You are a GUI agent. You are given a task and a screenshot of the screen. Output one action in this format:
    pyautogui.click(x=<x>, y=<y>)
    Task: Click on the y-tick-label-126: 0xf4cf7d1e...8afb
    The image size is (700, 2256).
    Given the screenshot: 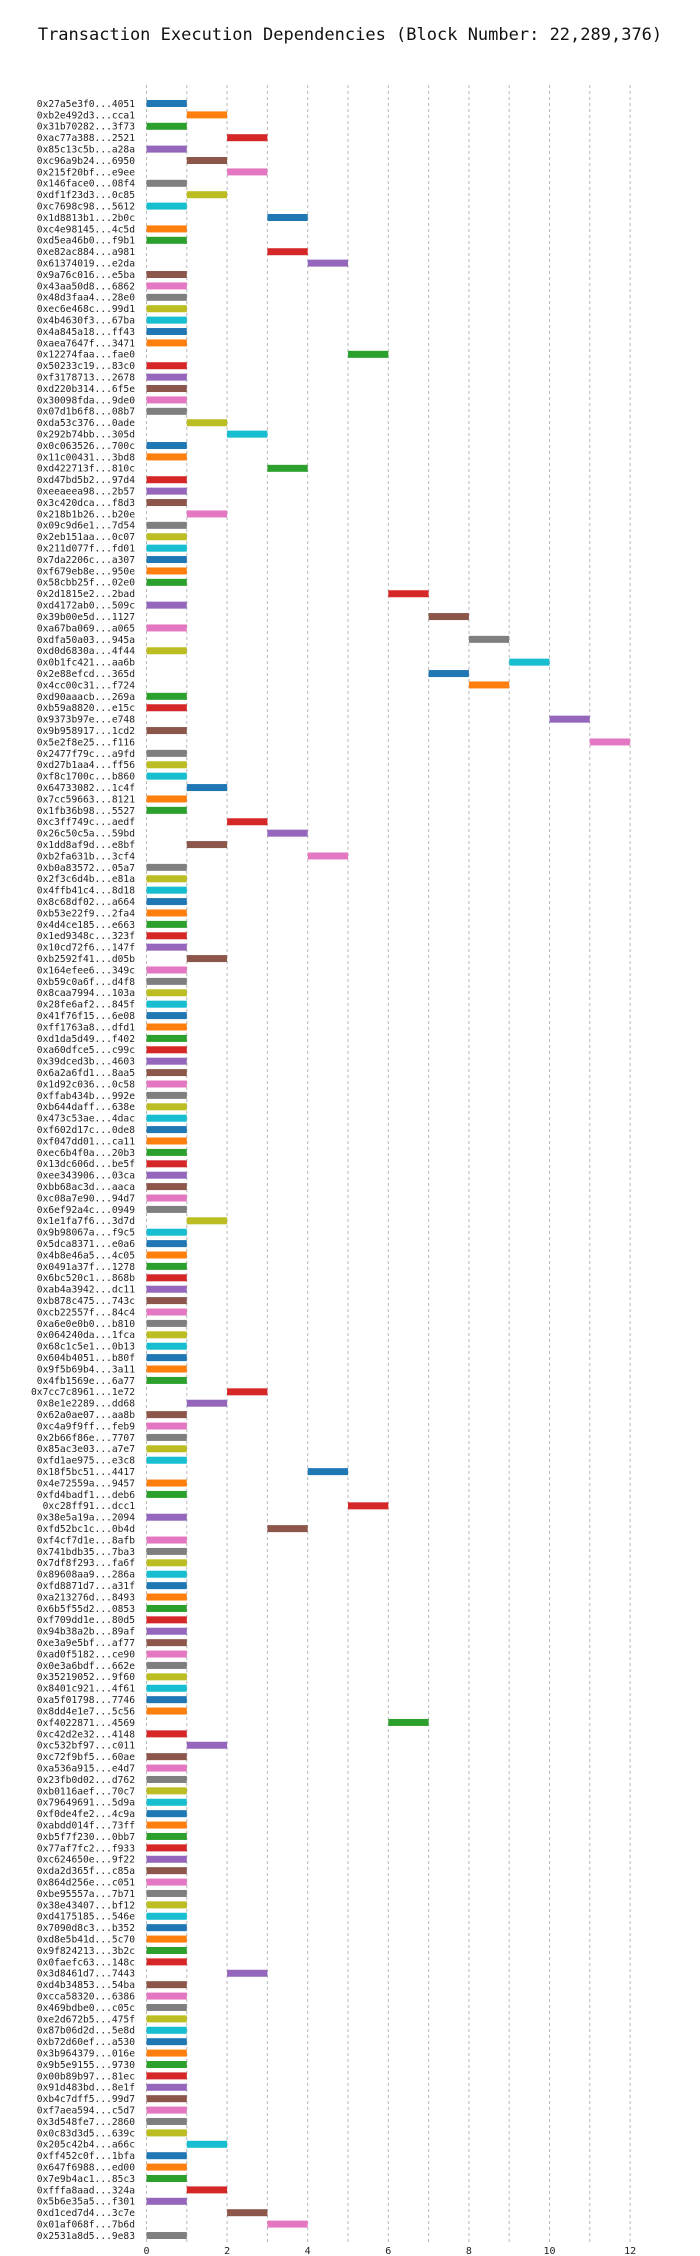 What is the action you would take?
    pyautogui.click(x=86, y=1540)
    